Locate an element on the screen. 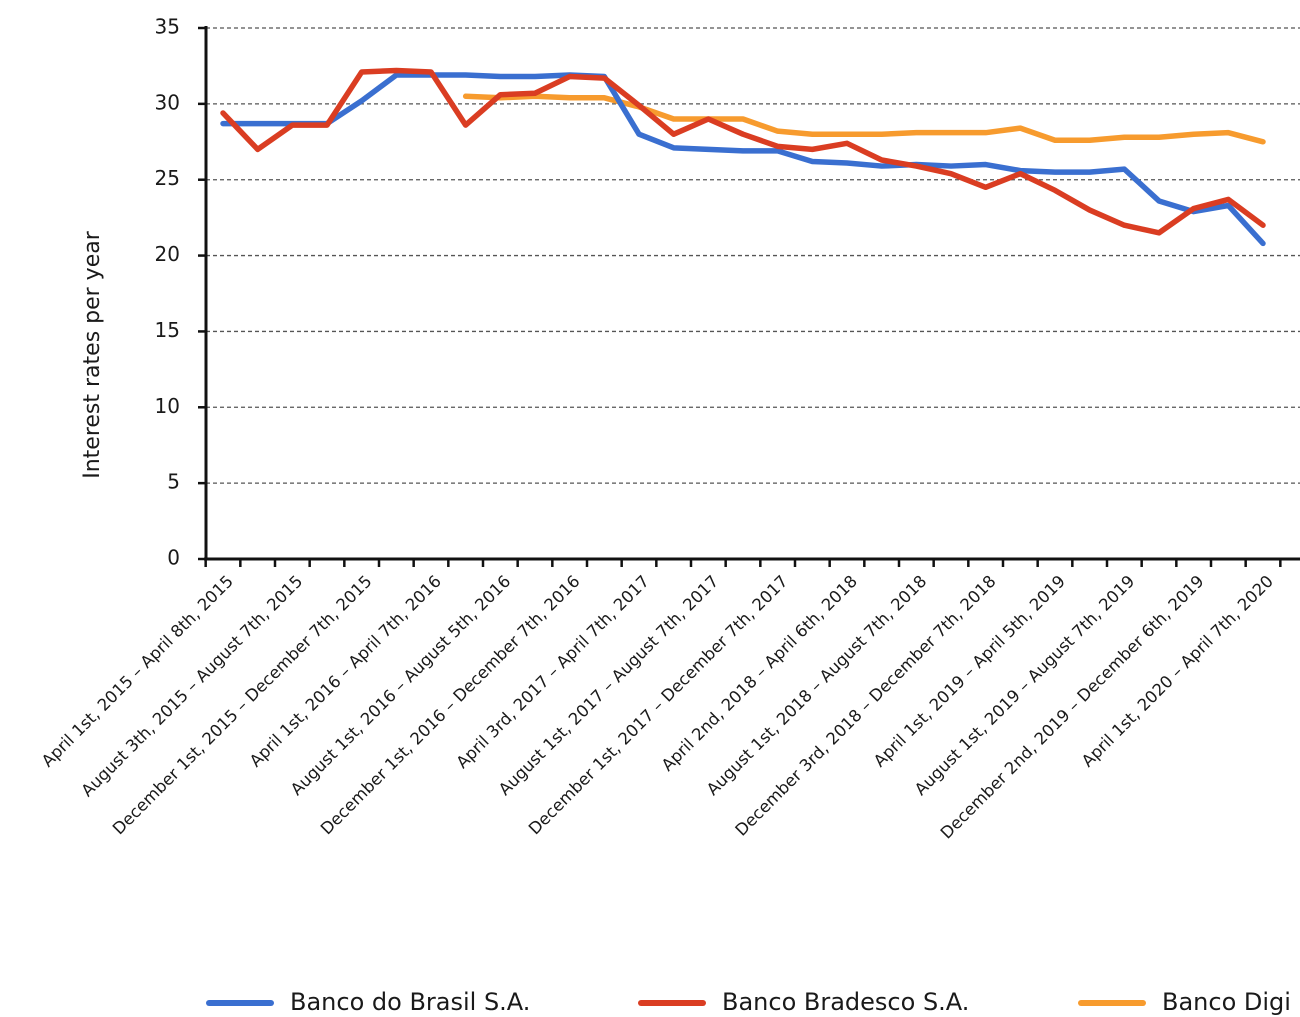 The image size is (1300, 1017). x-tick-label: December 1st, 2017 – December 7th, 2017 is located at coordinates (658, 705).